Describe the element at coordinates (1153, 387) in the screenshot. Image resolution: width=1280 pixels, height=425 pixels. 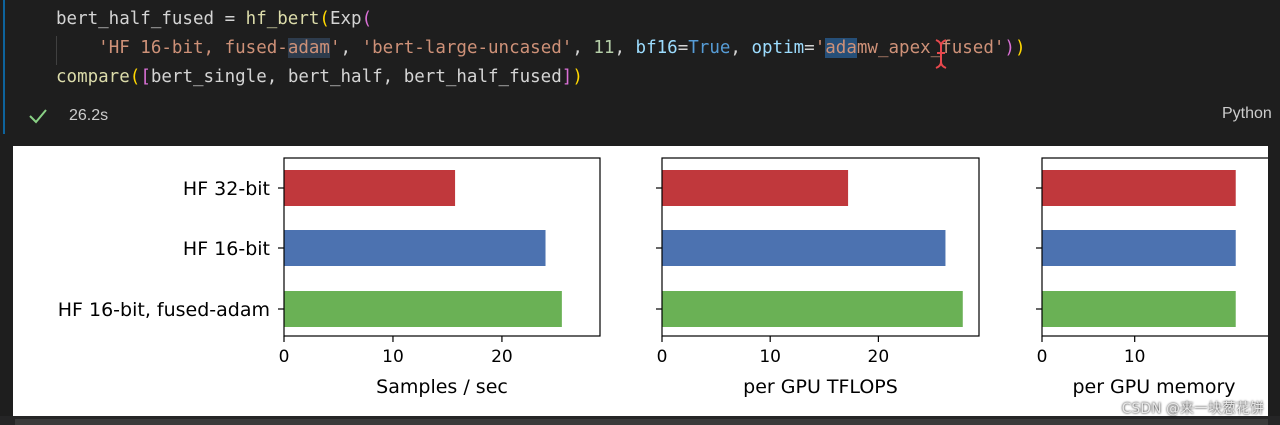
I see `x-axis-label: per GPU memory` at that location.